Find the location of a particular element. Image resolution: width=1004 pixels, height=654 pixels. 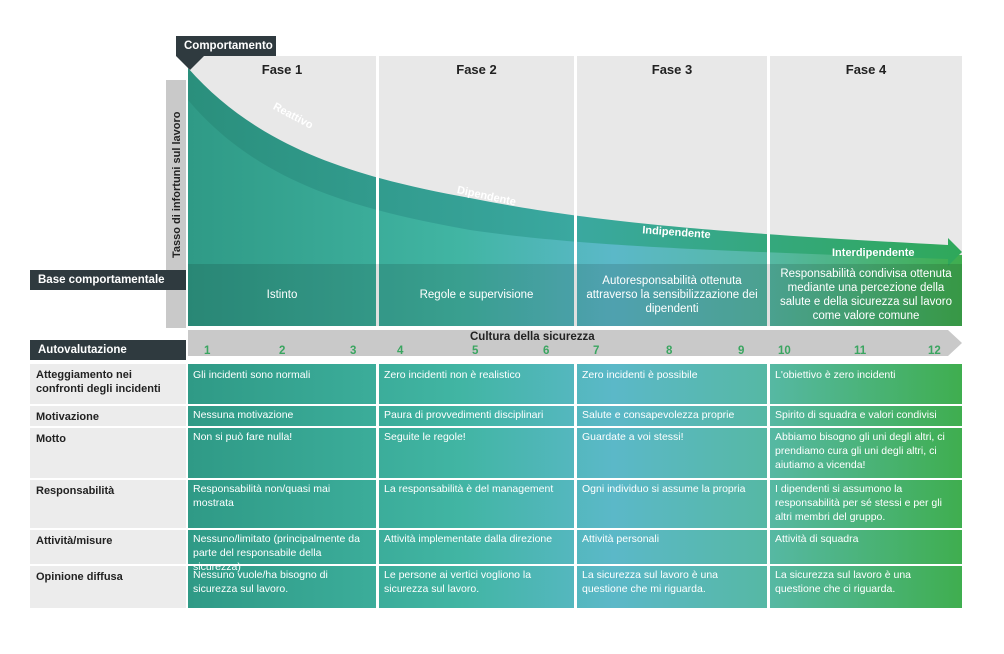

cell-motivation-1: Nessuna motivazione is located at coordinates (243, 415).